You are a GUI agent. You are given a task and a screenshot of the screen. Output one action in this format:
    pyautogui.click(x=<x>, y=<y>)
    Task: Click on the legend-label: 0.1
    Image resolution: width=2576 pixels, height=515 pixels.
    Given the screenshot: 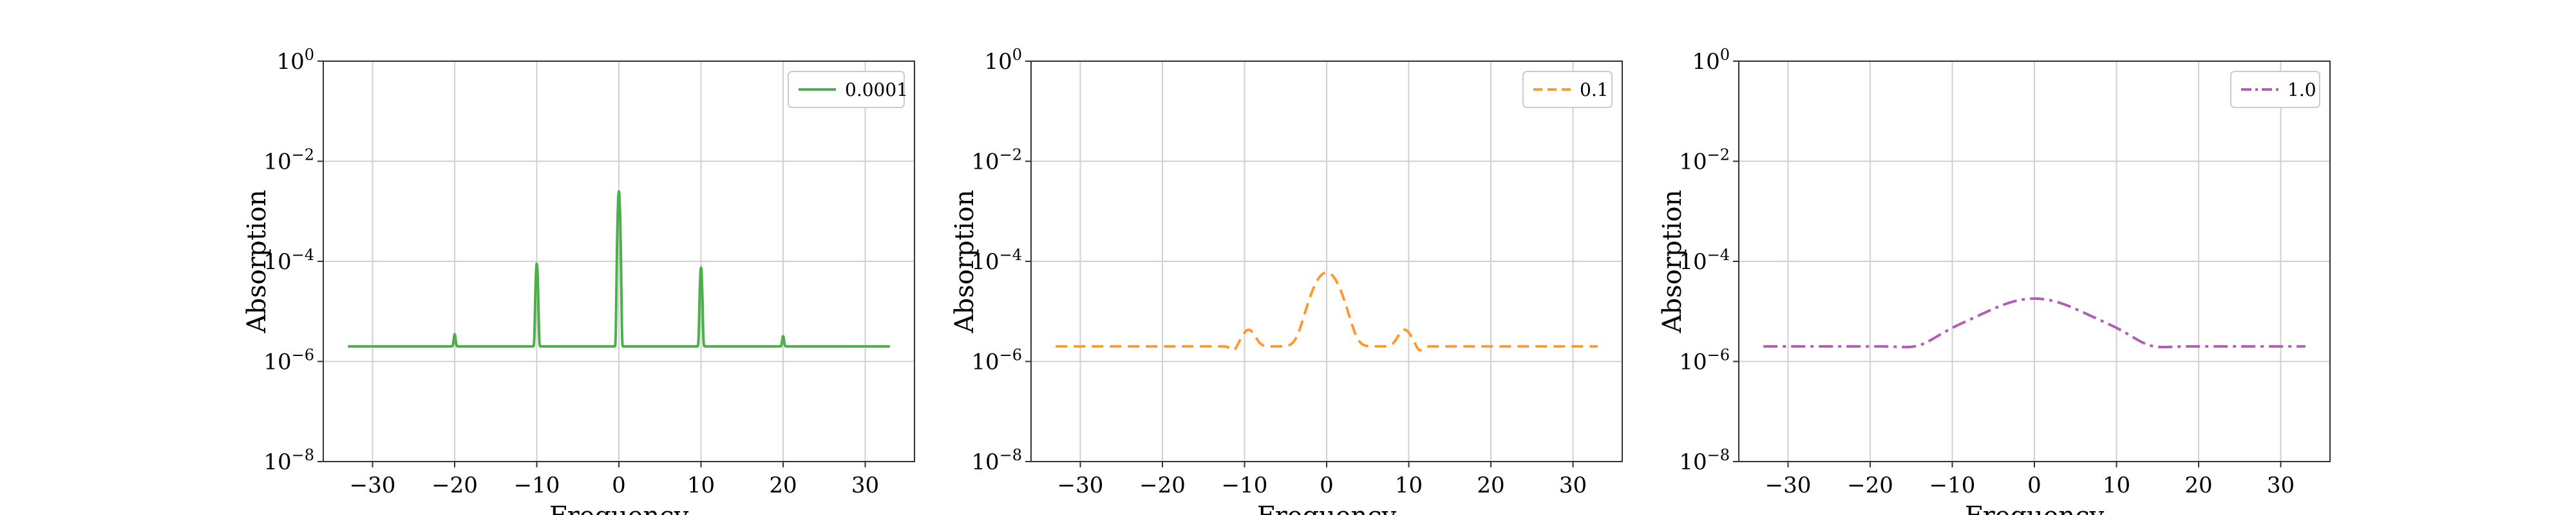 What is the action you would take?
    pyautogui.click(x=1595, y=90)
    